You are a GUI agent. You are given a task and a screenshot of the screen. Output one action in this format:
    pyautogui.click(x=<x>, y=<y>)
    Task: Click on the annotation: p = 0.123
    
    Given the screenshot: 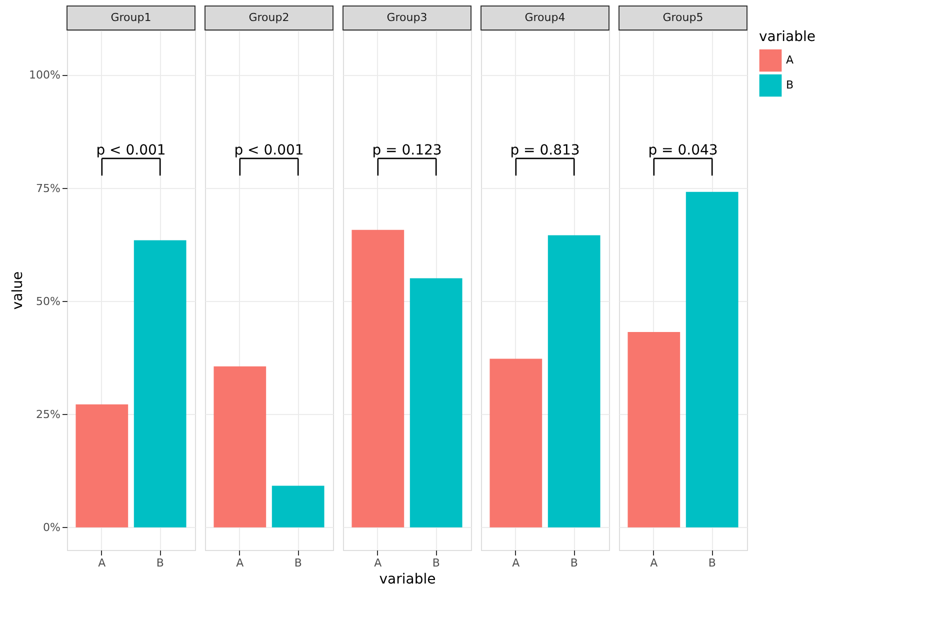 What is the action you would take?
    pyautogui.click(x=407, y=150)
    